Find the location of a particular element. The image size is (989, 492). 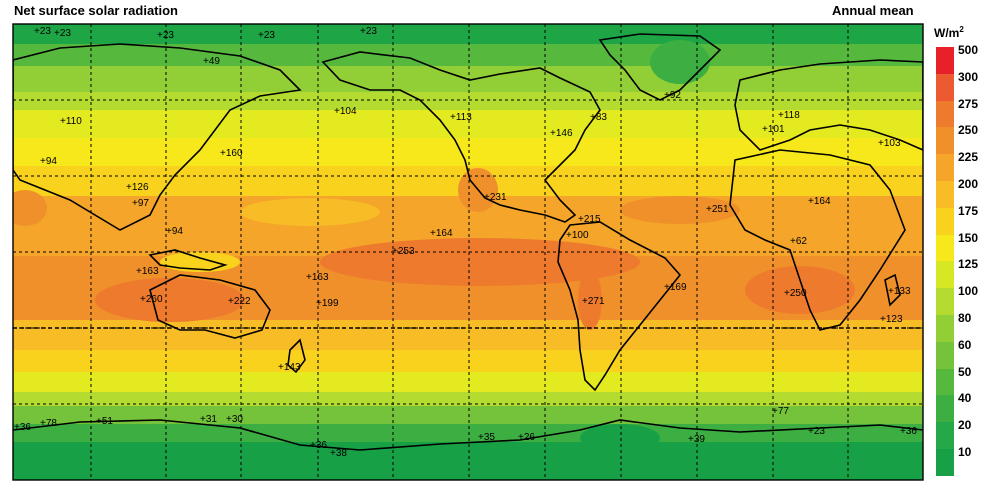

legend-level-label: 60 is located at coordinates (965, 344).